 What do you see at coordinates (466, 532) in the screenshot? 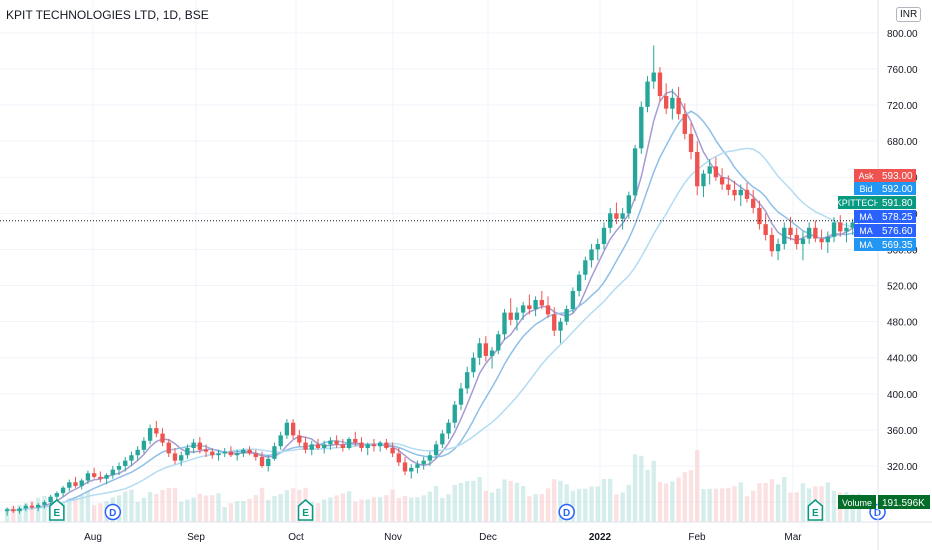
I see `time-axis: Aug Sep Oct Nov Dec 2022 Feb Mar` at bounding box center [466, 532].